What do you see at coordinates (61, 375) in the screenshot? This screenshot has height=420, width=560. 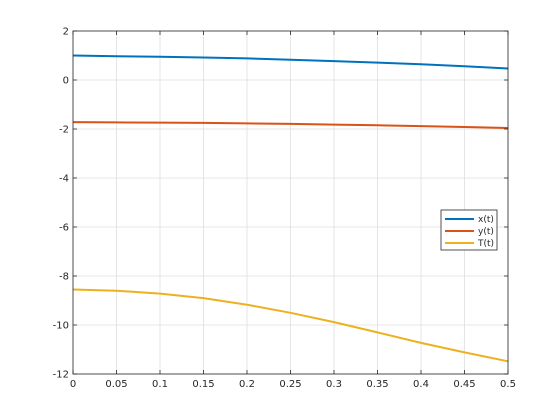 I see `y-tick-label: -12` at bounding box center [61, 375].